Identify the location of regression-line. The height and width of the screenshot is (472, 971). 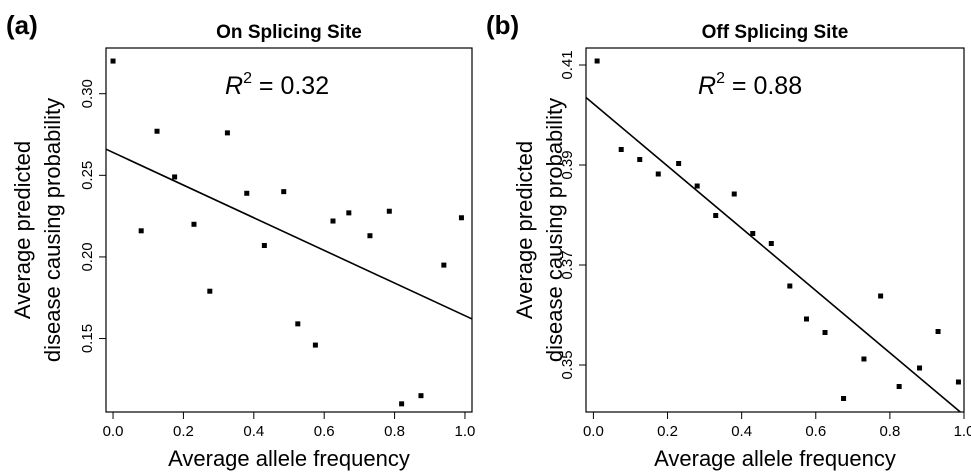
(289, 234).